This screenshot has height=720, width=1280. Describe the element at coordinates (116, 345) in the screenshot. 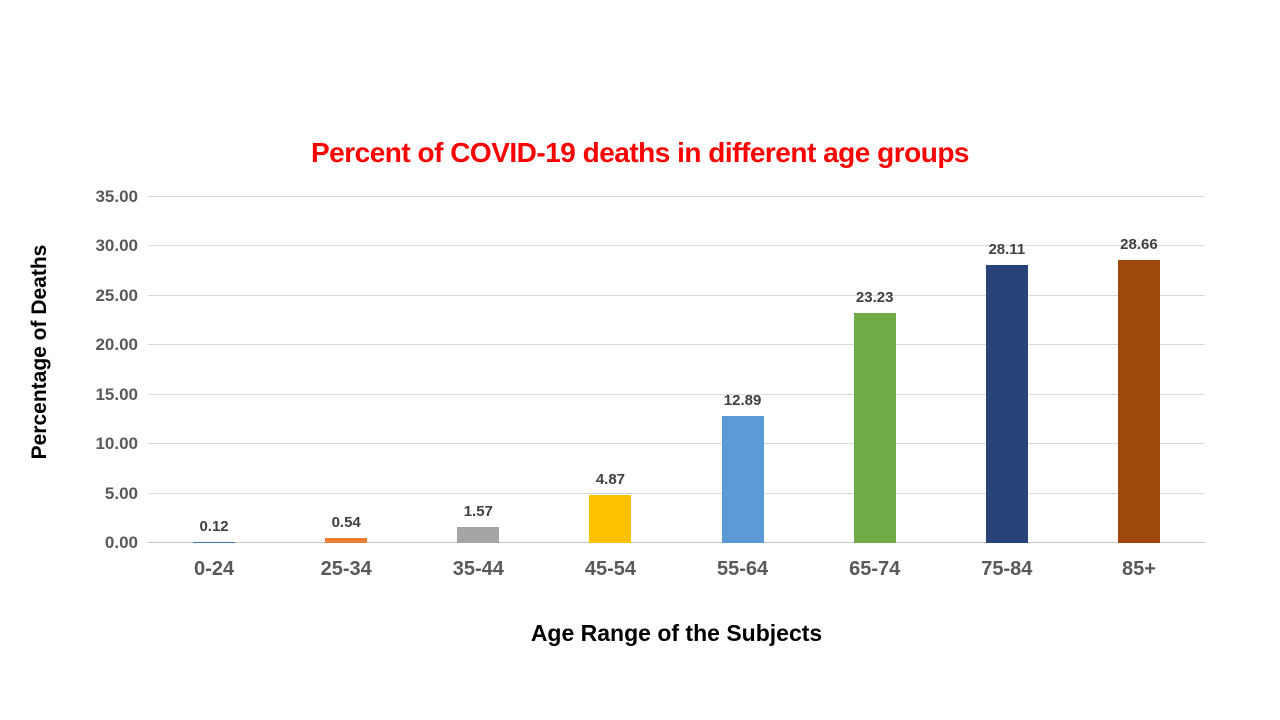

I see `y-tick-label: 20.00` at that location.